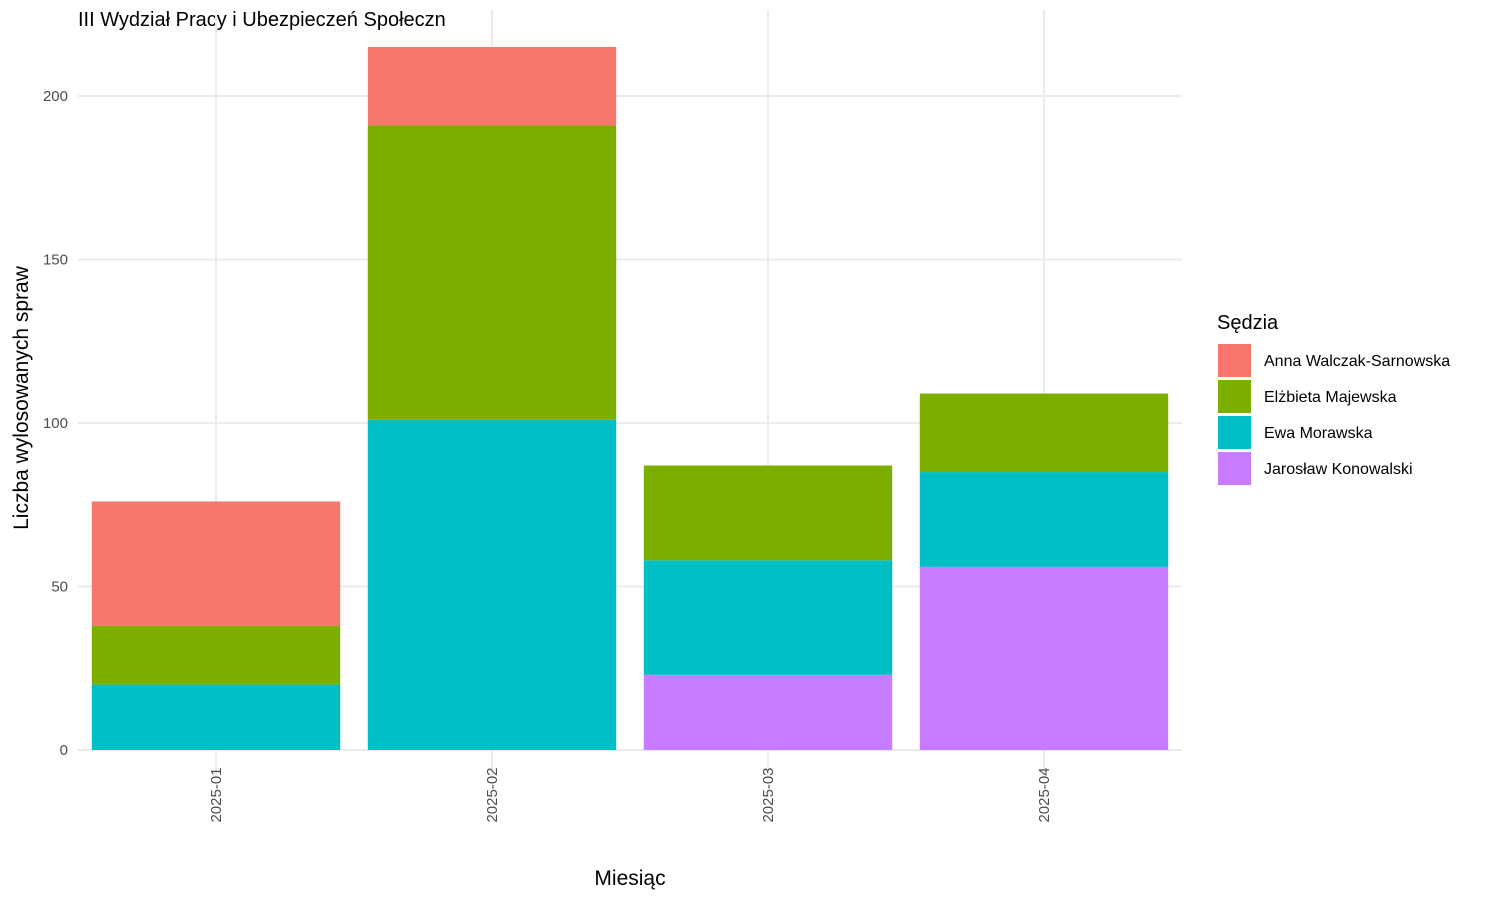 Image resolution: width=1500 pixels, height=900 pixels. What do you see at coordinates (59, 587) in the screenshot?
I see `y-tick-label: 50` at bounding box center [59, 587].